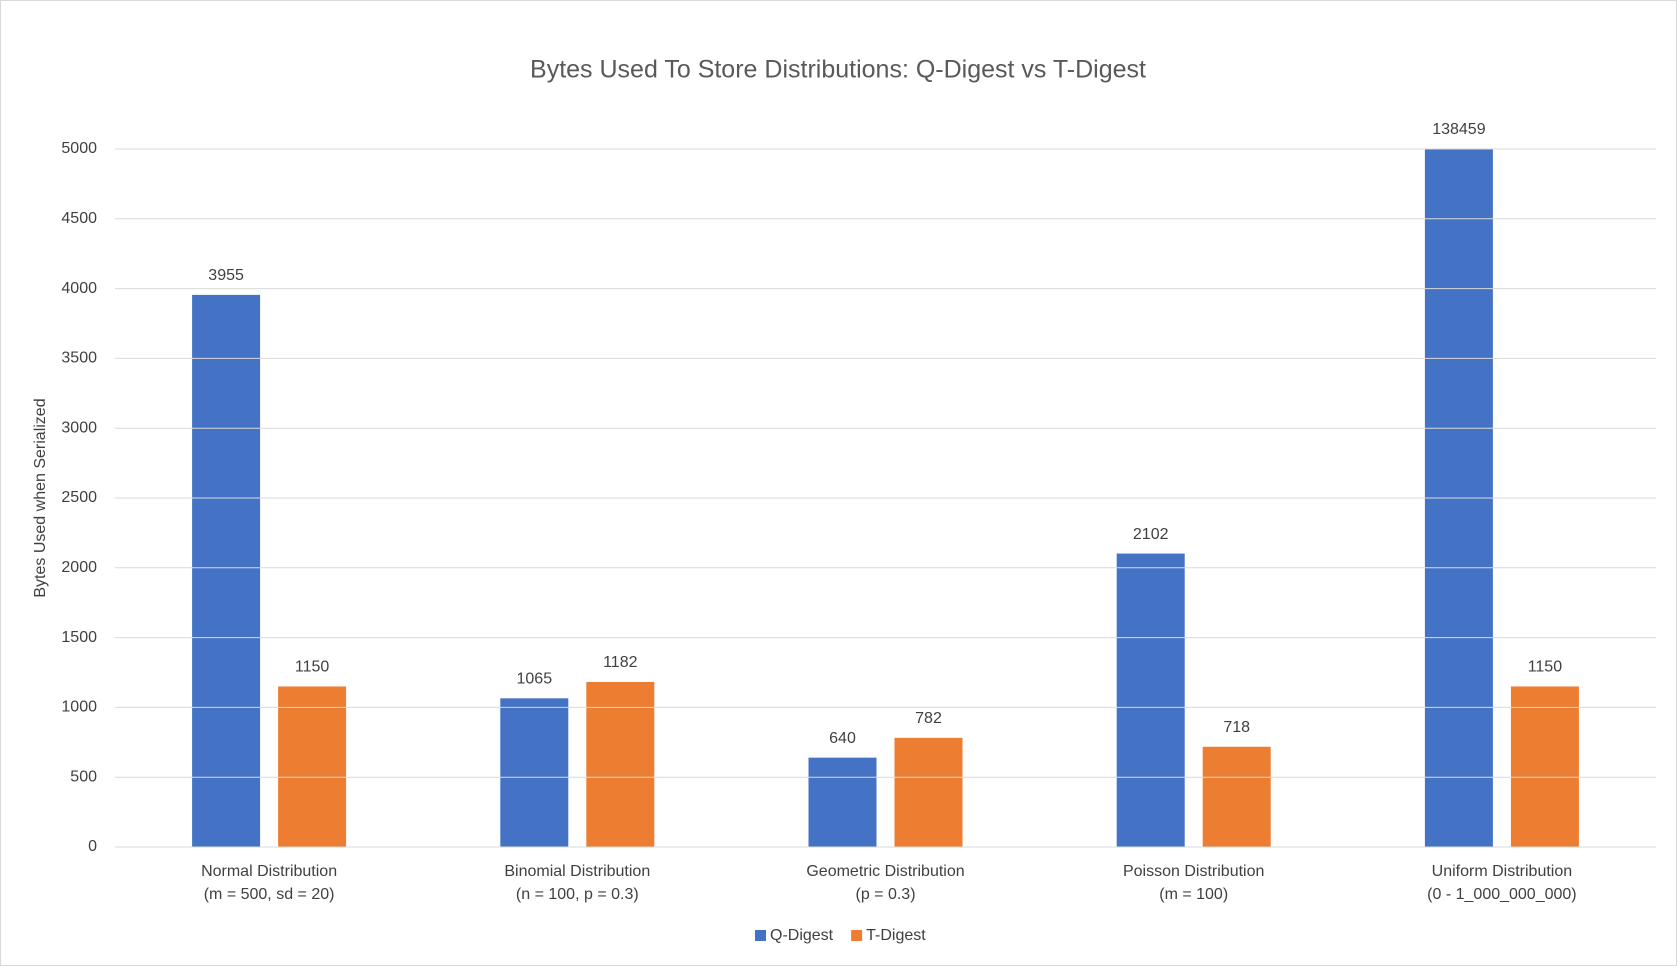  I want to click on x-tick-label: (m = 100), so click(1193, 894).